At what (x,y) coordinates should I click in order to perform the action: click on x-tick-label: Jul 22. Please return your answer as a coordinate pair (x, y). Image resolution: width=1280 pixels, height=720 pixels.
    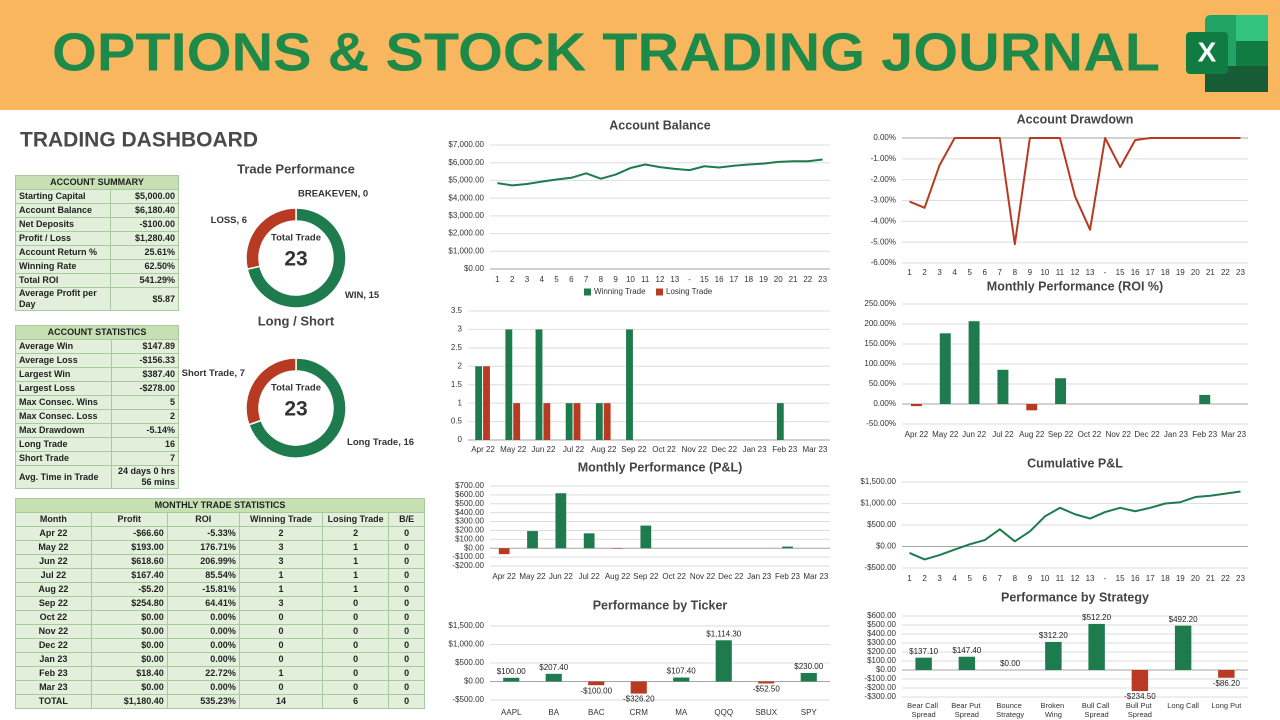
    Looking at the image, I should click on (589, 576).